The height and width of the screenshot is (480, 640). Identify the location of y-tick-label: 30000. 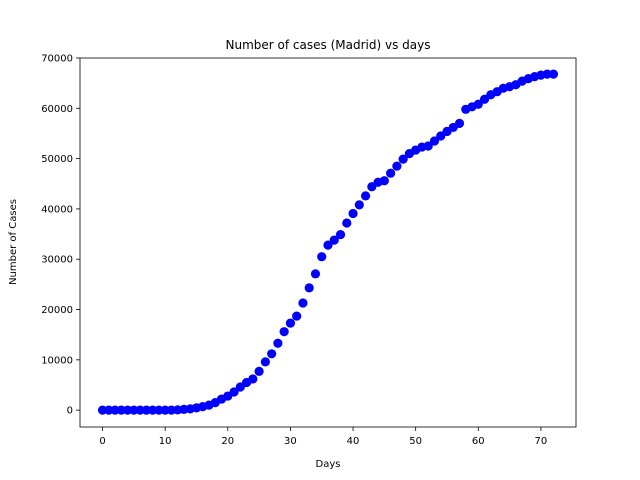
(57, 260).